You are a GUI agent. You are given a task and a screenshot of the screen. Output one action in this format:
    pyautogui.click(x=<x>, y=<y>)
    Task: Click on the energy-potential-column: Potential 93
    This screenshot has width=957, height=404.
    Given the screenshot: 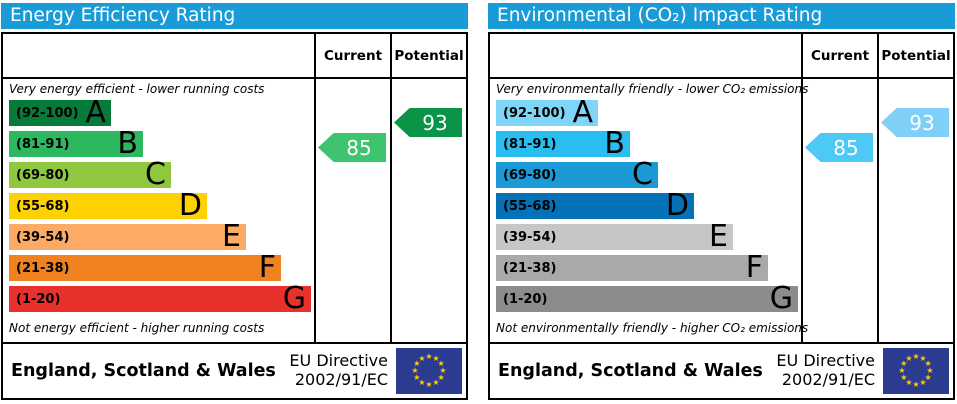 What is the action you would take?
    pyautogui.click(x=428, y=188)
    